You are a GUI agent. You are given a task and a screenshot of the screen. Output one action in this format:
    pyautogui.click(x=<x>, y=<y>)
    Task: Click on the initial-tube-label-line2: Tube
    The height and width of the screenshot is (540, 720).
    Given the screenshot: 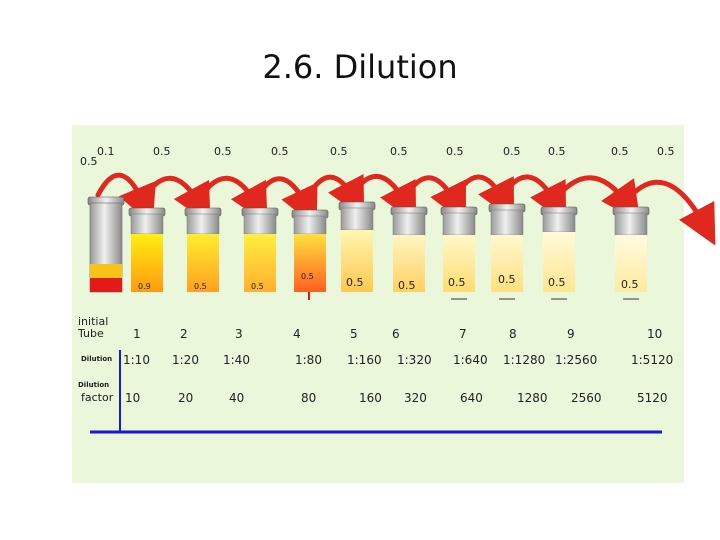 What is the action you would take?
    pyautogui.click(x=91, y=333)
    